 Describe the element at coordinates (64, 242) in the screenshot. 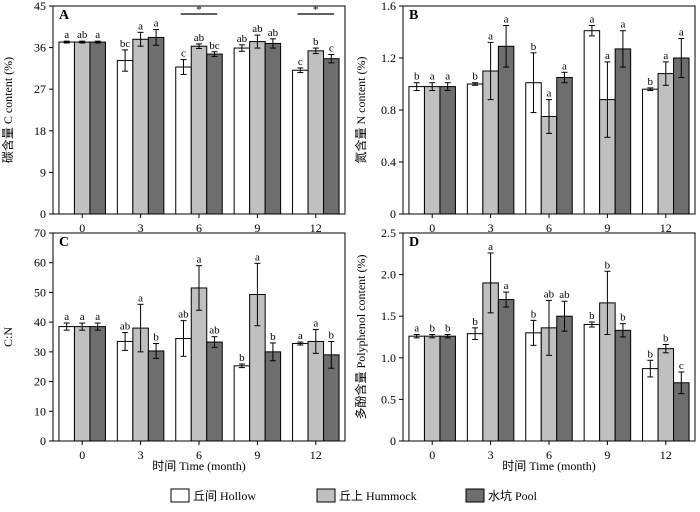

I see `panel-letter: C` at that location.